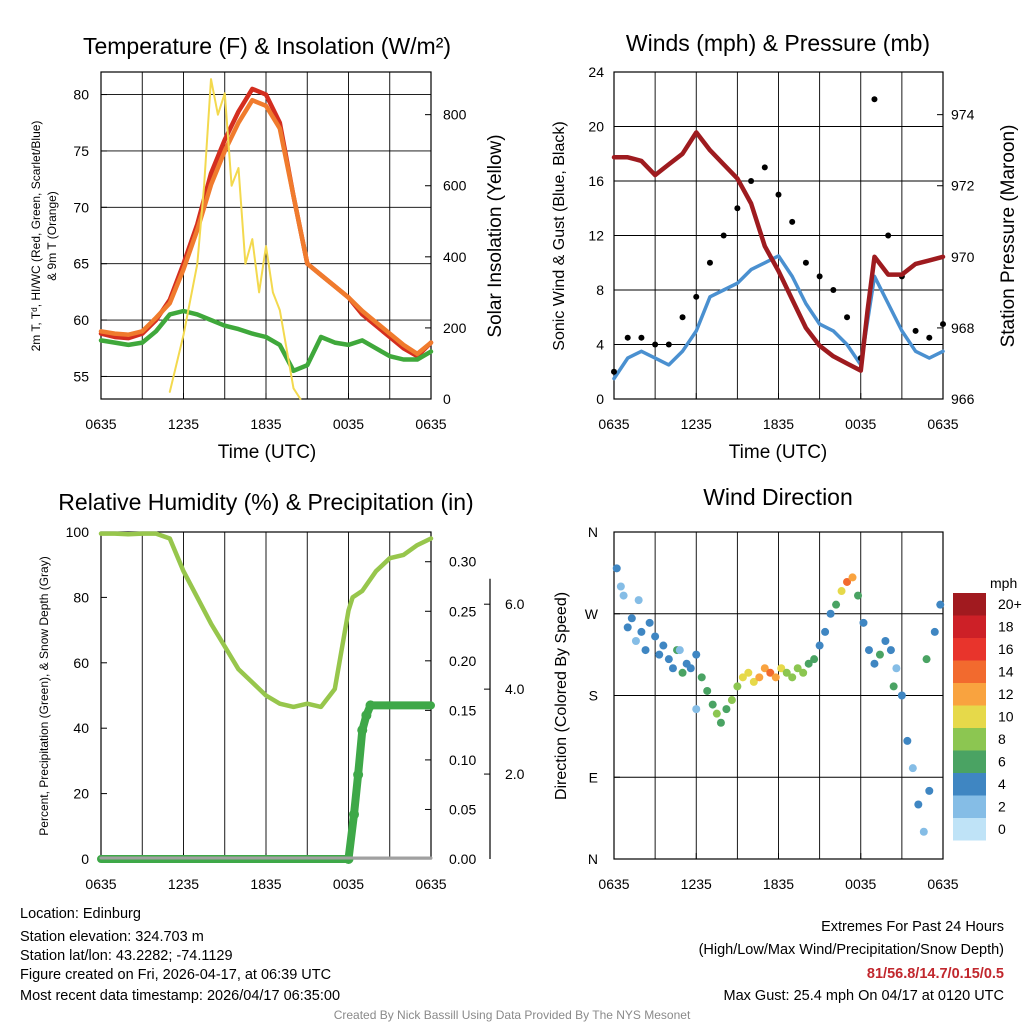  Describe the element at coordinates (613, 884) in the screenshot. I see `direction-x-tick-label: 0635` at that location.